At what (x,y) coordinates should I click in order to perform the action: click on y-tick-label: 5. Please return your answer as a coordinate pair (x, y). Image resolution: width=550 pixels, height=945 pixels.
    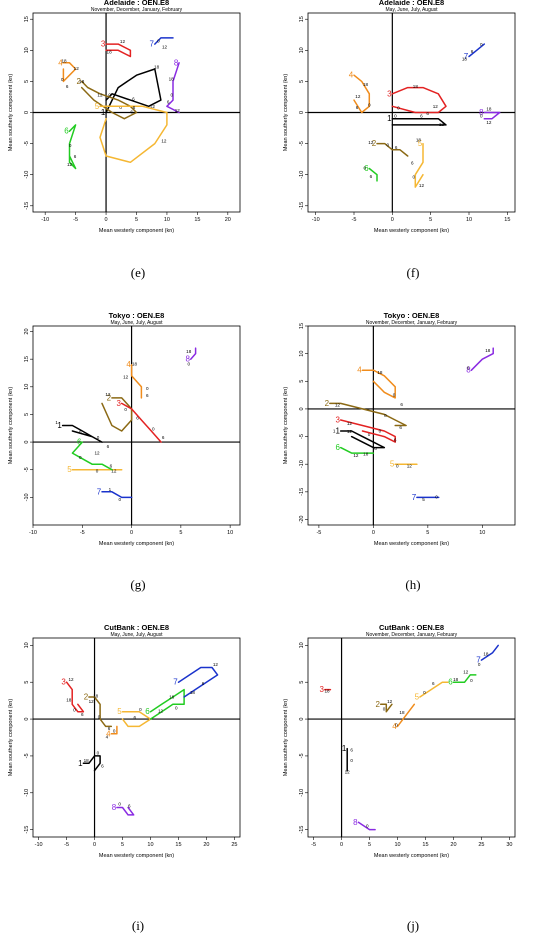
    Looking at the image, I should click on (27, 81).